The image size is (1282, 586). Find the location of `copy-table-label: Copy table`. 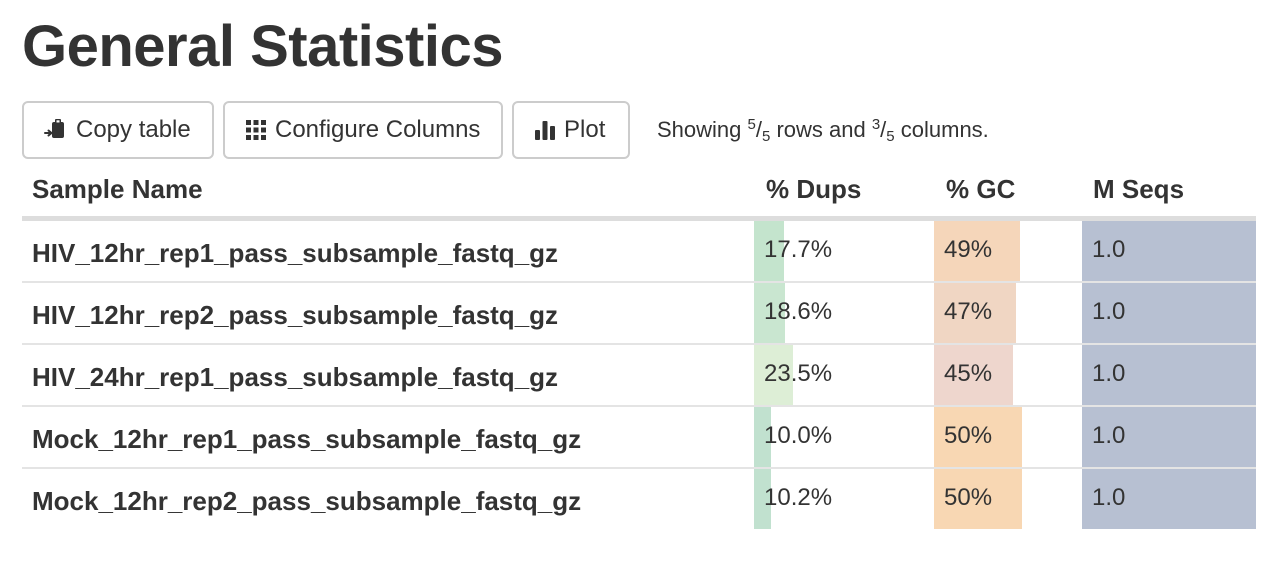

copy-table-label: Copy table is located at coordinates (133, 129).